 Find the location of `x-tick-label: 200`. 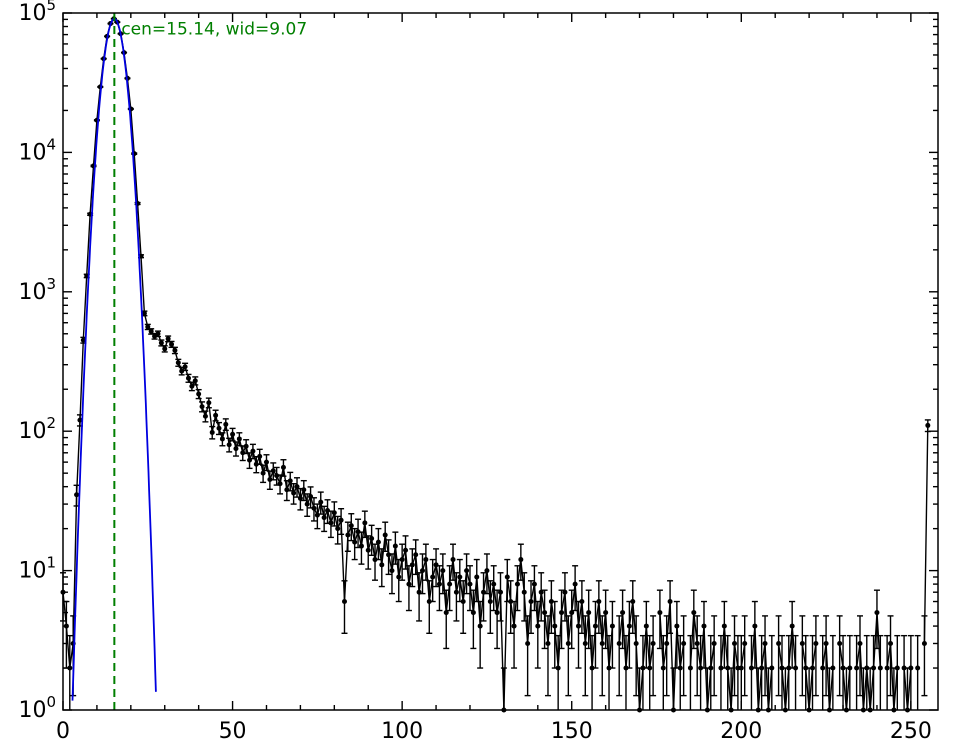

x-tick-label: 200 is located at coordinates (741, 731).